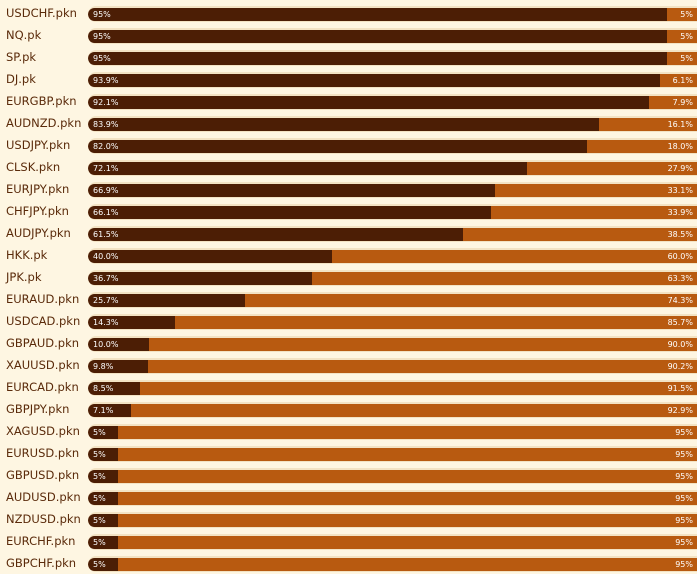 Image resolution: width=697 pixels, height=574 pixels. Describe the element at coordinates (24, 277) in the screenshot. I see `symbol-label: JPK.pk` at that location.